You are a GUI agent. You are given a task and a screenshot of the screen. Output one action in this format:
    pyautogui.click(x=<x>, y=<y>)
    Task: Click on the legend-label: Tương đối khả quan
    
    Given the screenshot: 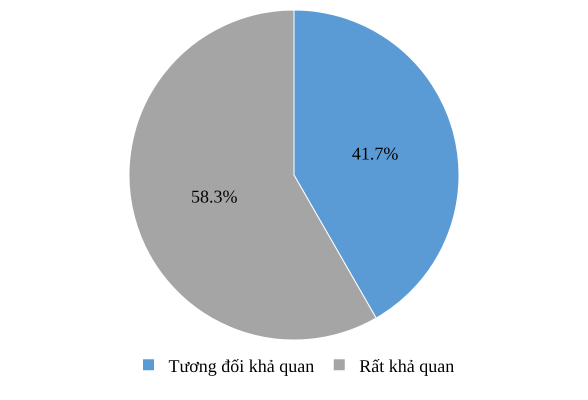 What is the action you would take?
    pyautogui.click(x=241, y=366)
    